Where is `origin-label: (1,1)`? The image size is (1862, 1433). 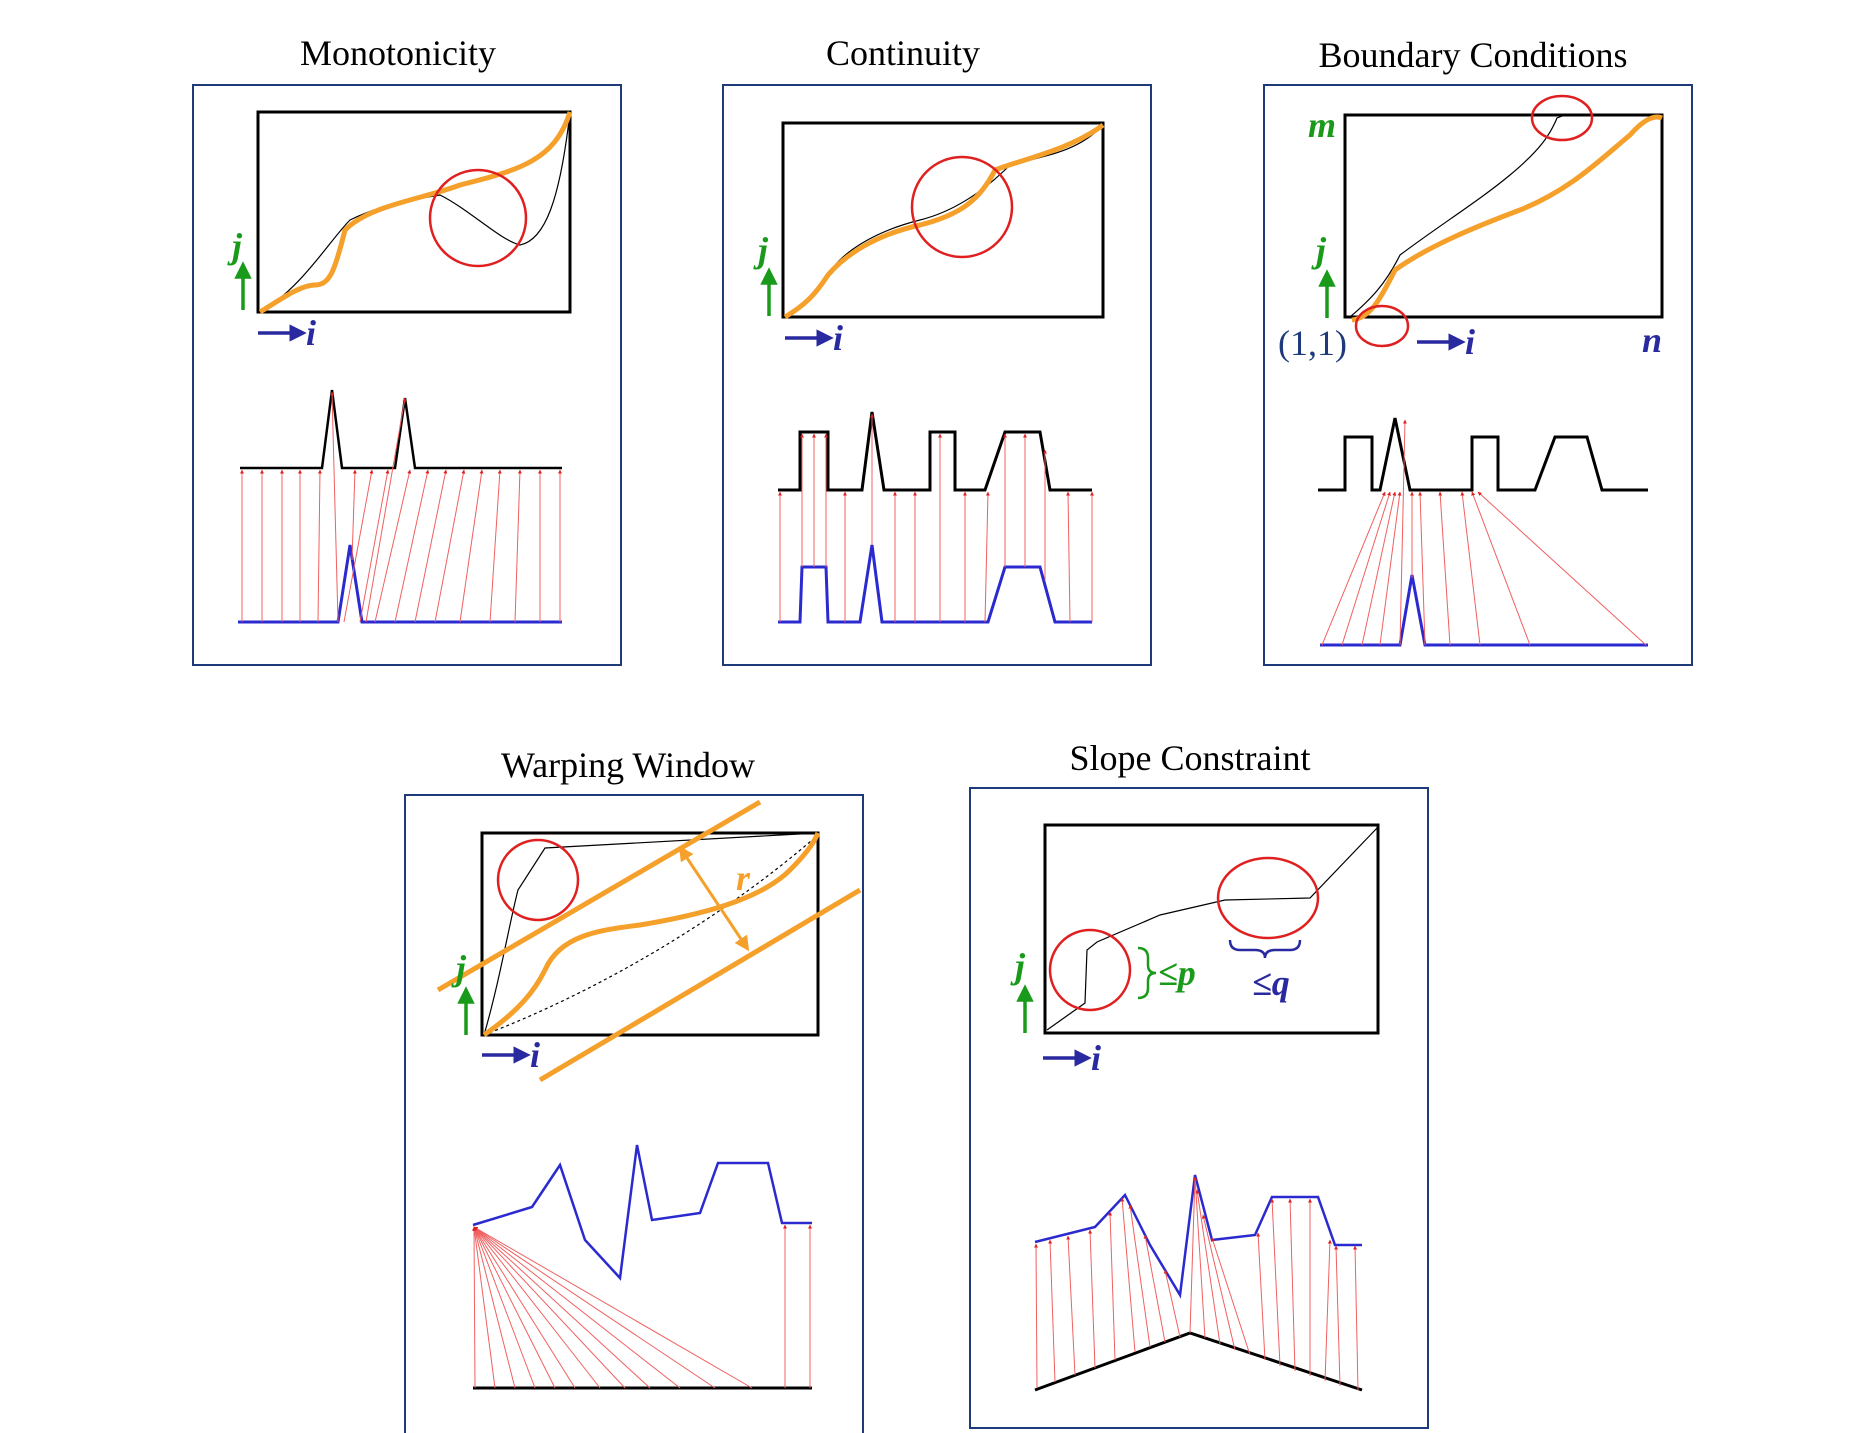
origin-label: (1,1) is located at coordinates (1312, 343).